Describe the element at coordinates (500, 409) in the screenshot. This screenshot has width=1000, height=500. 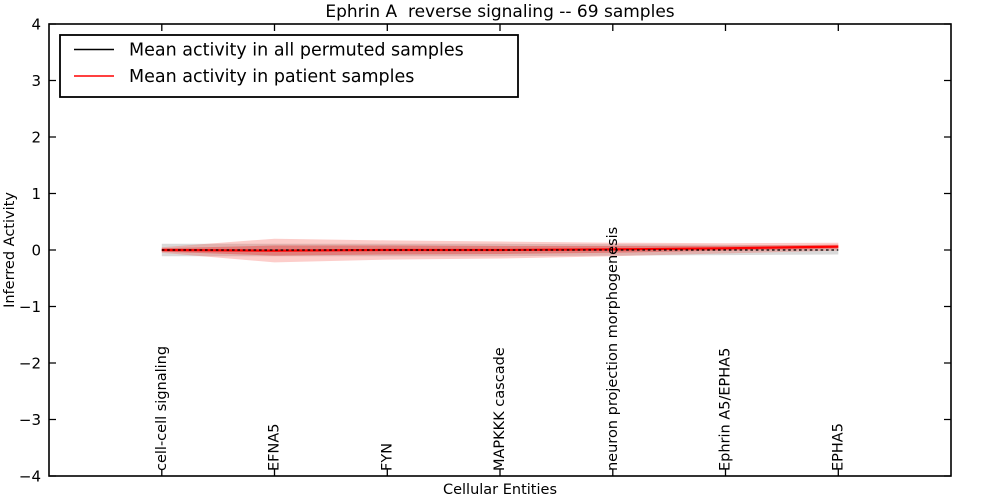
I see `x-tick-label: MAPKKK cascade` at that location.